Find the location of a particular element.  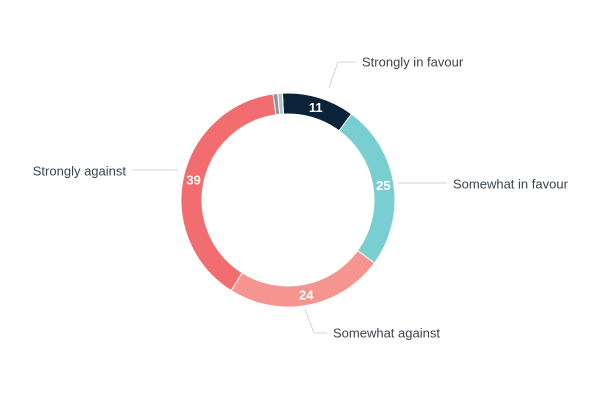

category-label-strongly-against: Strongly against is located at coordinates (80, 171).